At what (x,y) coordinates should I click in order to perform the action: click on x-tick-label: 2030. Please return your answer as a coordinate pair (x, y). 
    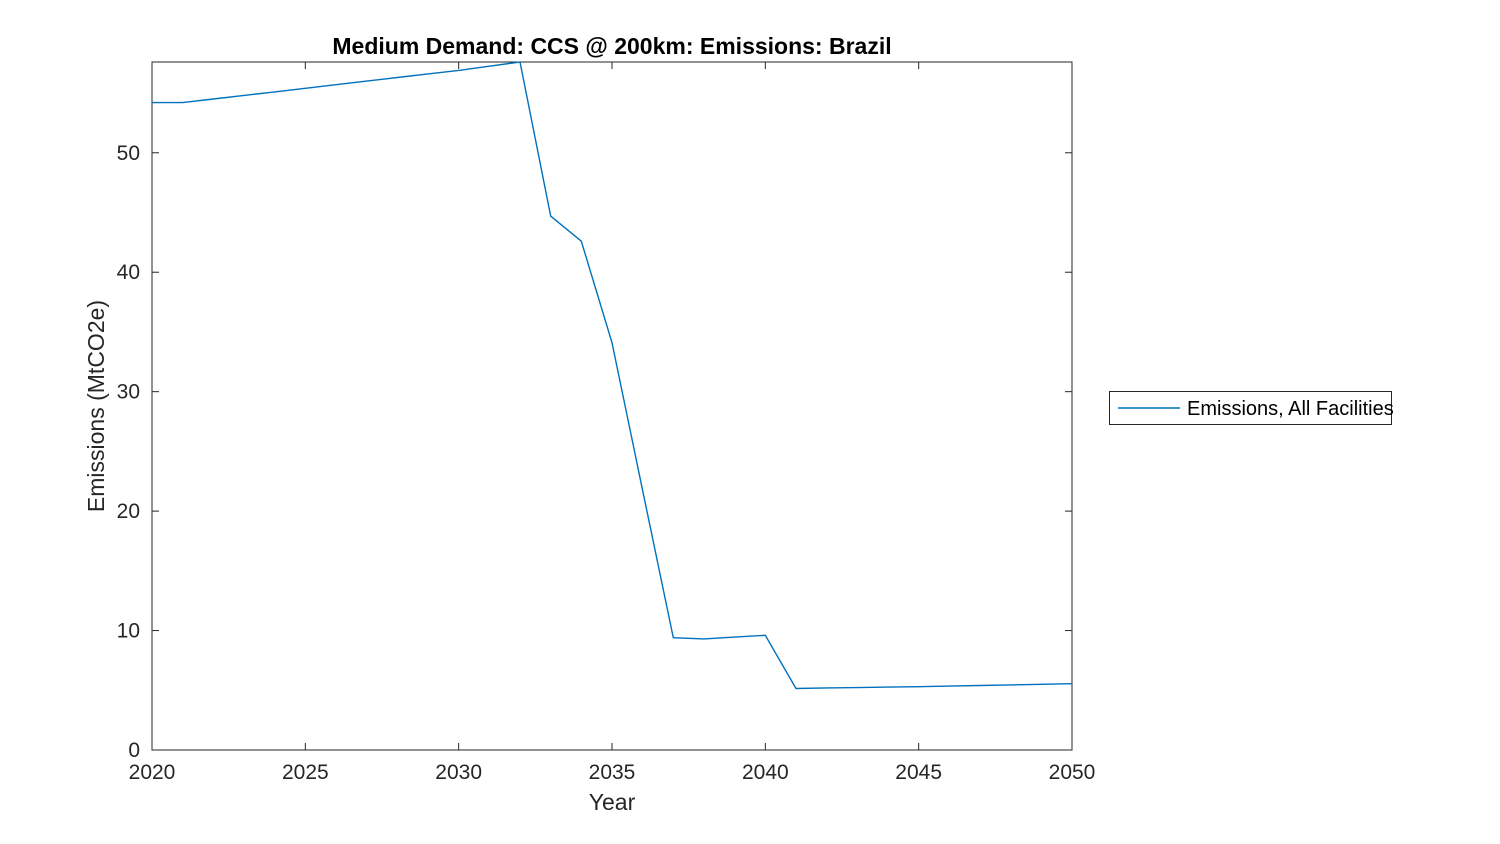
    Looking at the image, I should click on (458, 772).